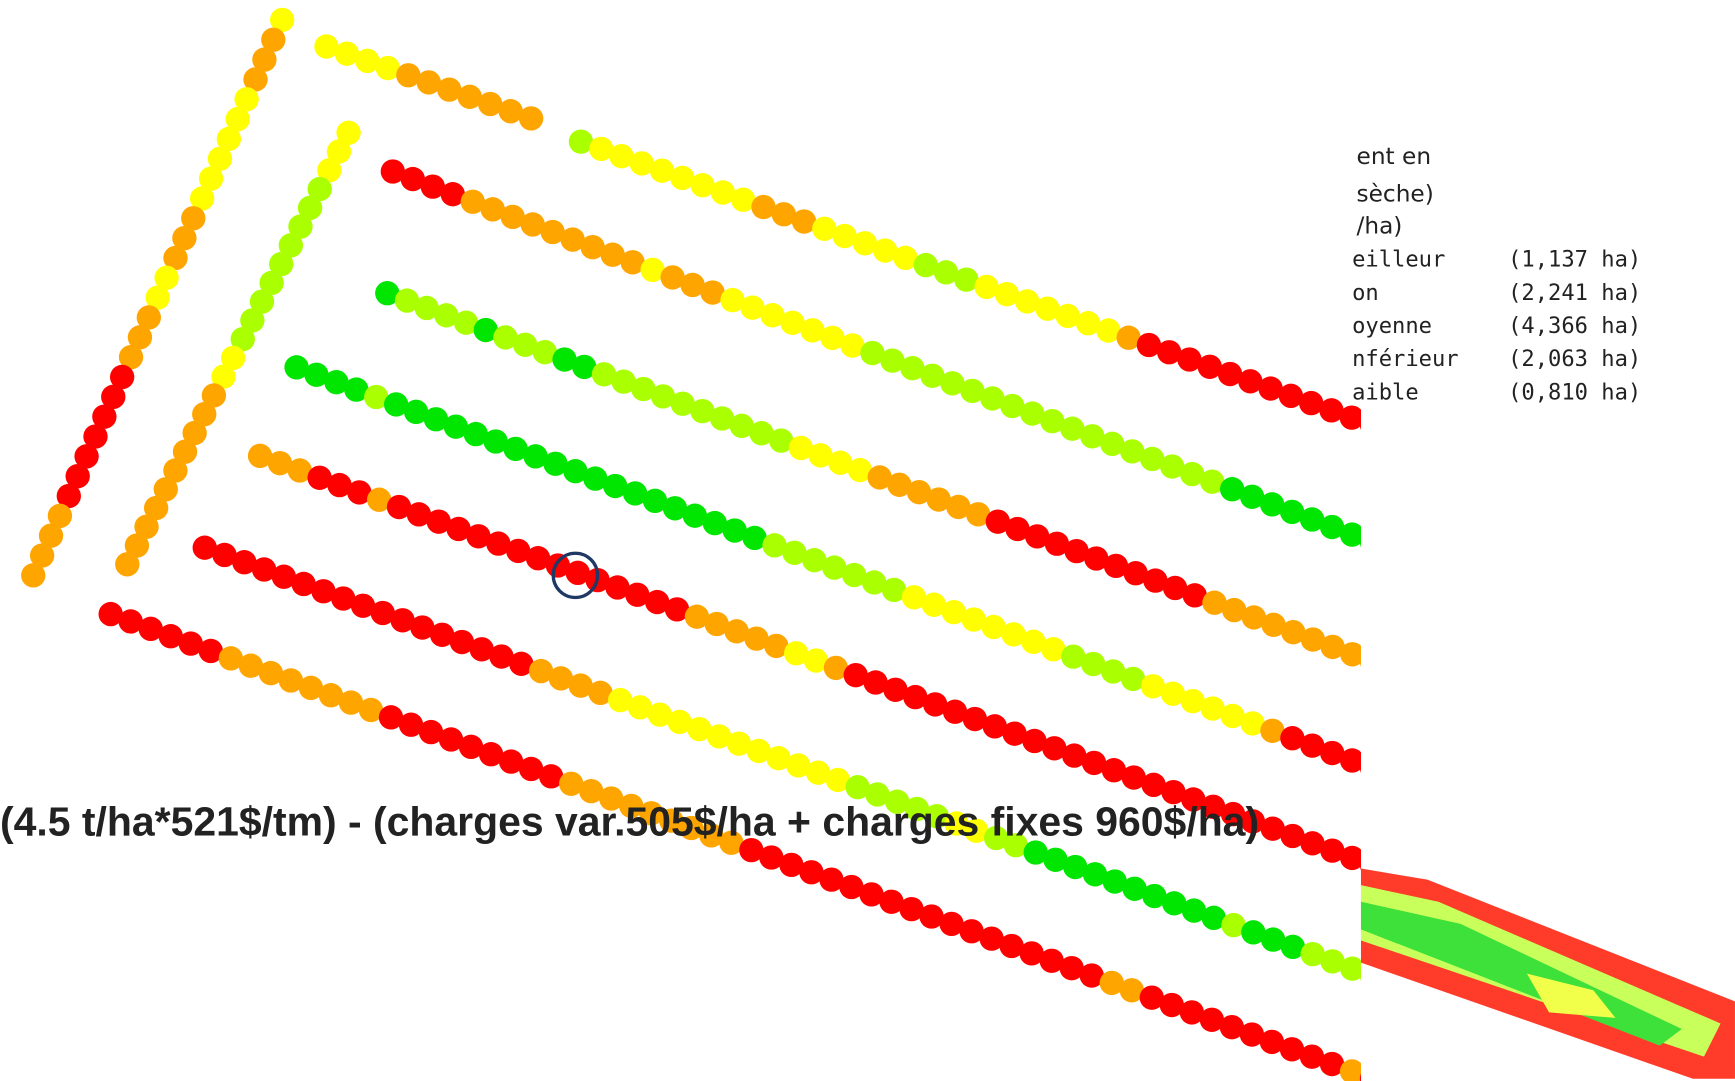  What do you see at coordinates (1574, 392) in the screenshot?
I see `legend-area: (0,810 ha)` at bounding box center [1574, 392].